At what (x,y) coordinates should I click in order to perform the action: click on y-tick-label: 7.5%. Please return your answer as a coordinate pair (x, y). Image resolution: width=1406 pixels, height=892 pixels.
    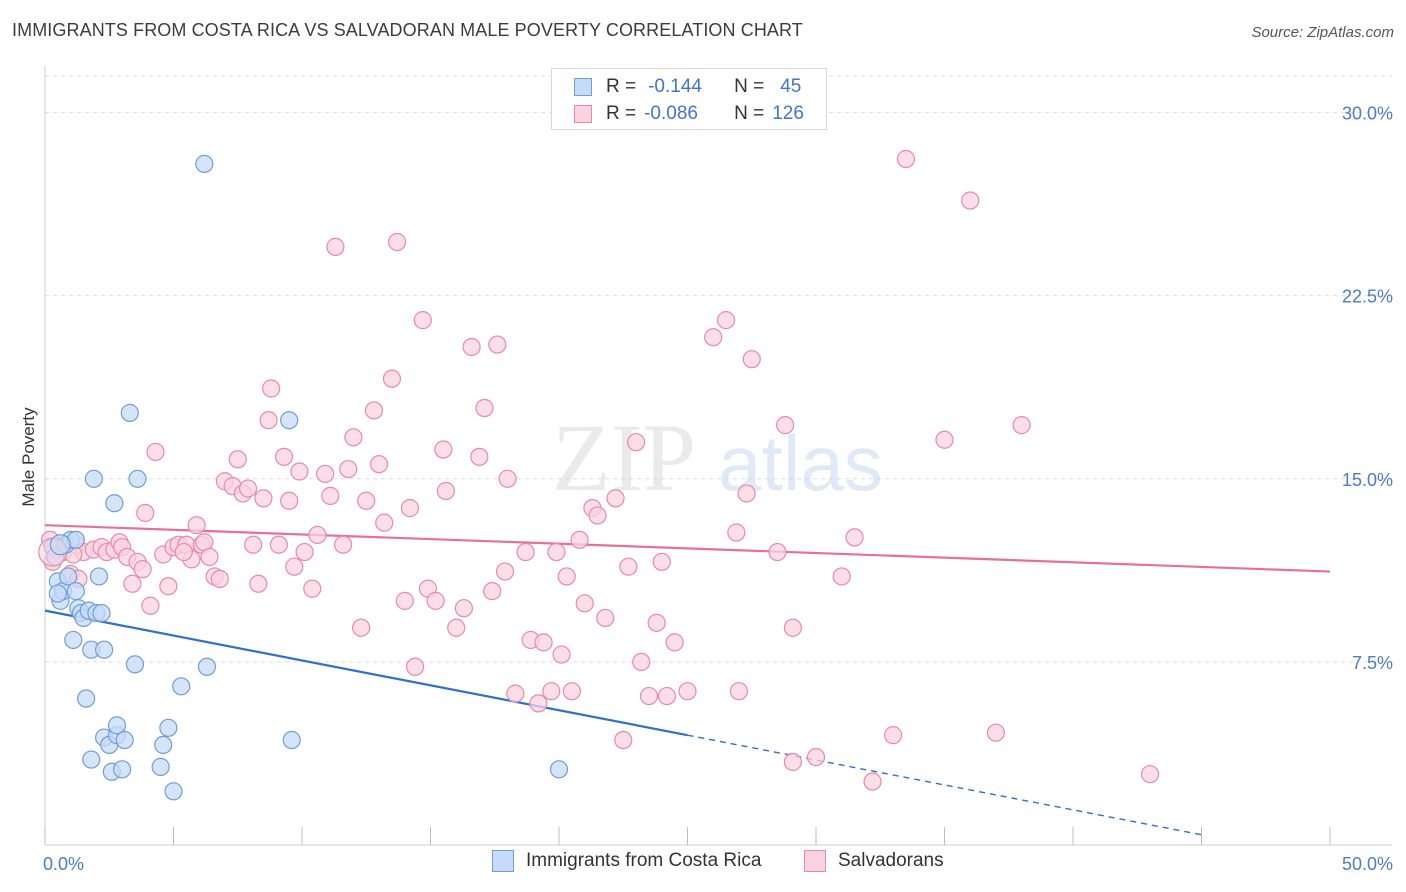
    Looking at the image, I should click on (1372, 663).